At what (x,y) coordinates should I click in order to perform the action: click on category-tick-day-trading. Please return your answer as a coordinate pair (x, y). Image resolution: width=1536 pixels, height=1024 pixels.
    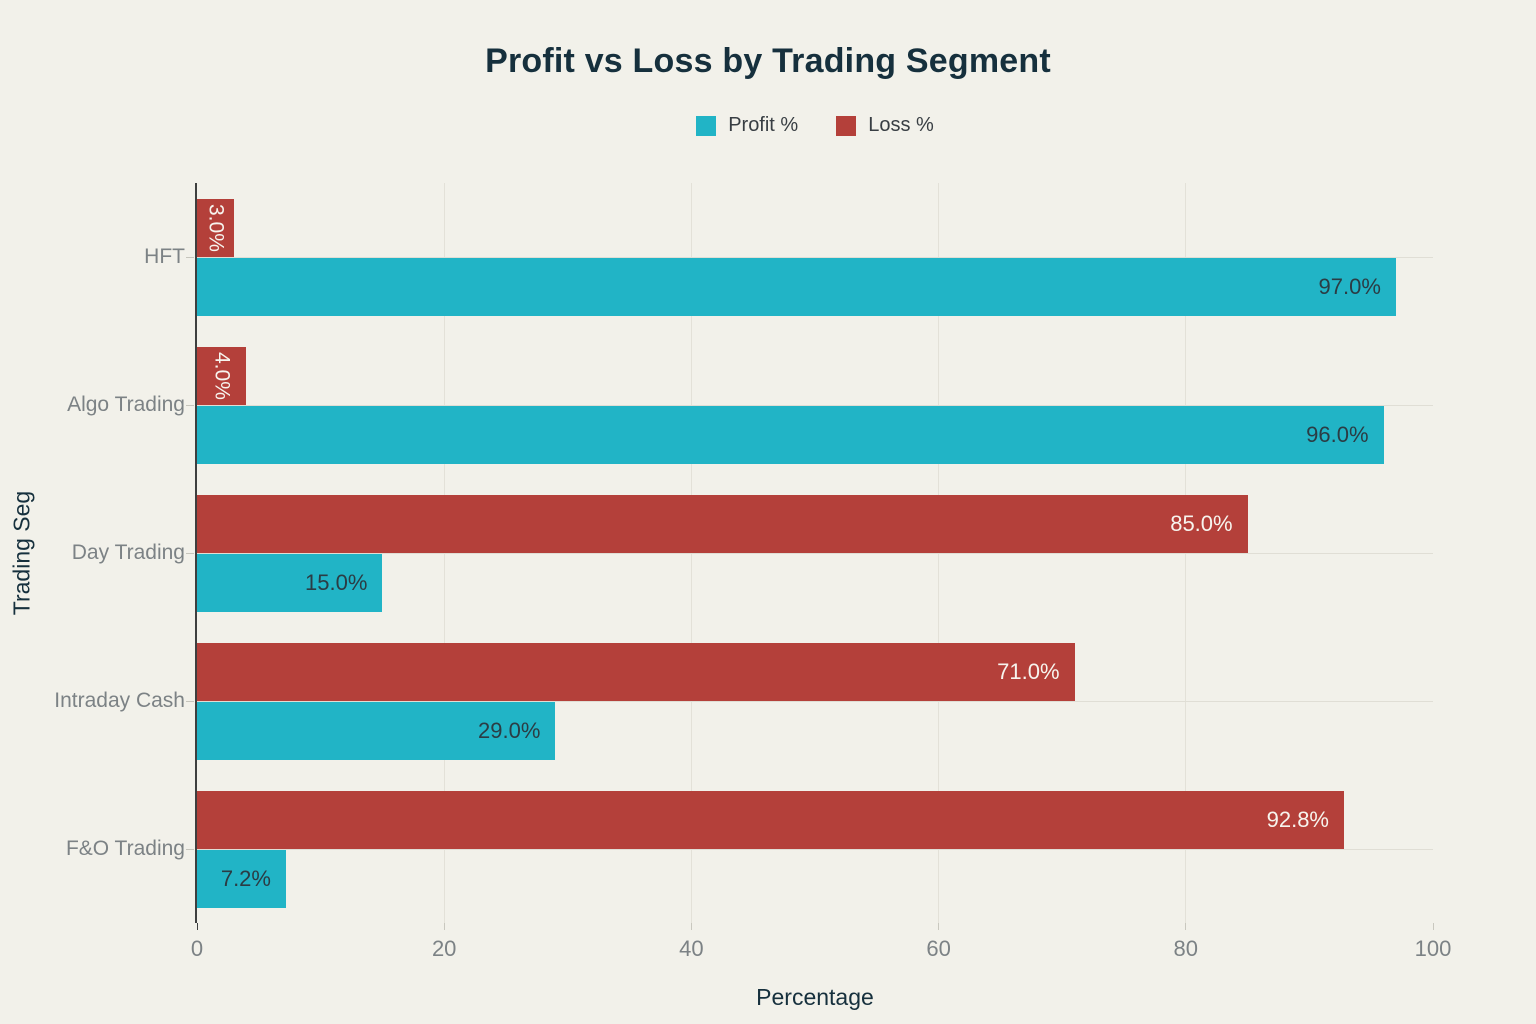
    Looking at the image, I should click on (190, 553).